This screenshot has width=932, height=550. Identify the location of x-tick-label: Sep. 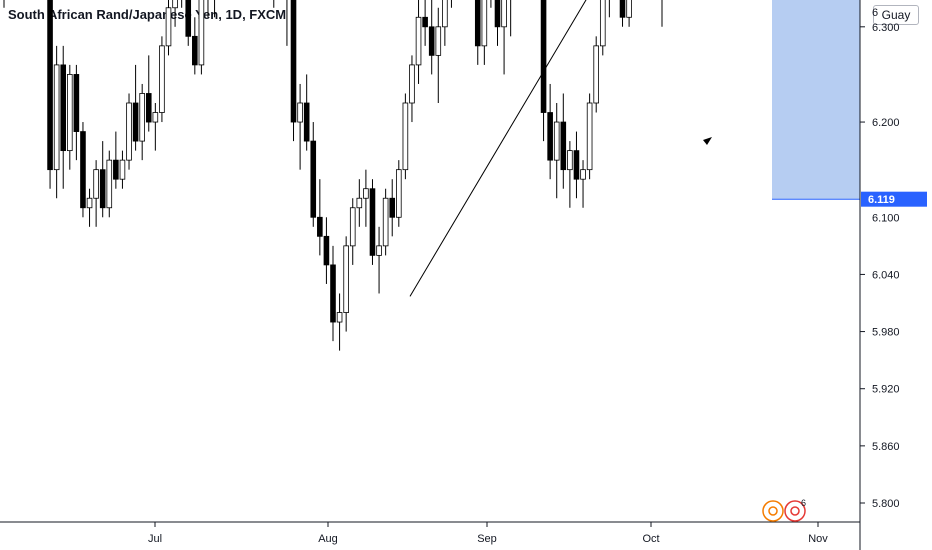
(487, 539).